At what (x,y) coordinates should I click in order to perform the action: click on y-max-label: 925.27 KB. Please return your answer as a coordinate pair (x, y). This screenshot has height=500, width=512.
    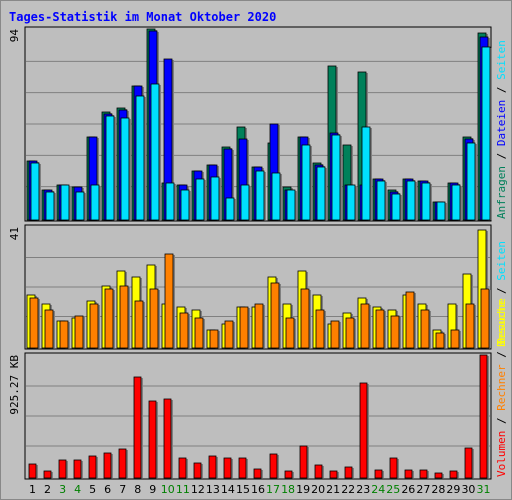
    Looking at the image, I should click on (14, 385).